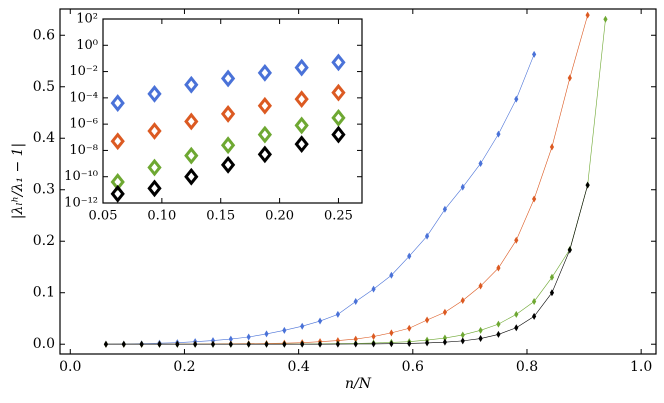  What do you see at coordinates (83, 124) in the screenshot?
I see `y-tick-label: 10⁻⁶` at bounding box center [83, 124].